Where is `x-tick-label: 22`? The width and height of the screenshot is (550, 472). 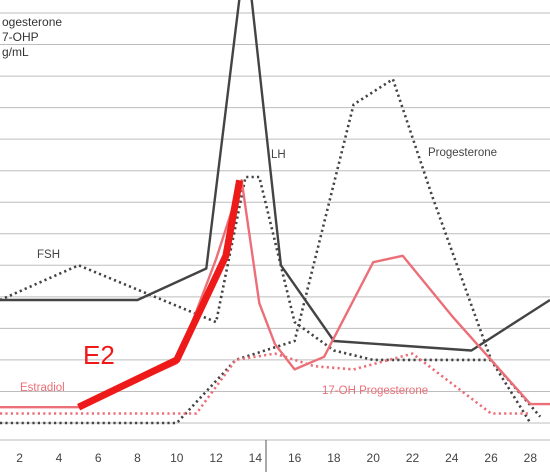 x-tick-label: 22 is located at coordinates (413, 458).